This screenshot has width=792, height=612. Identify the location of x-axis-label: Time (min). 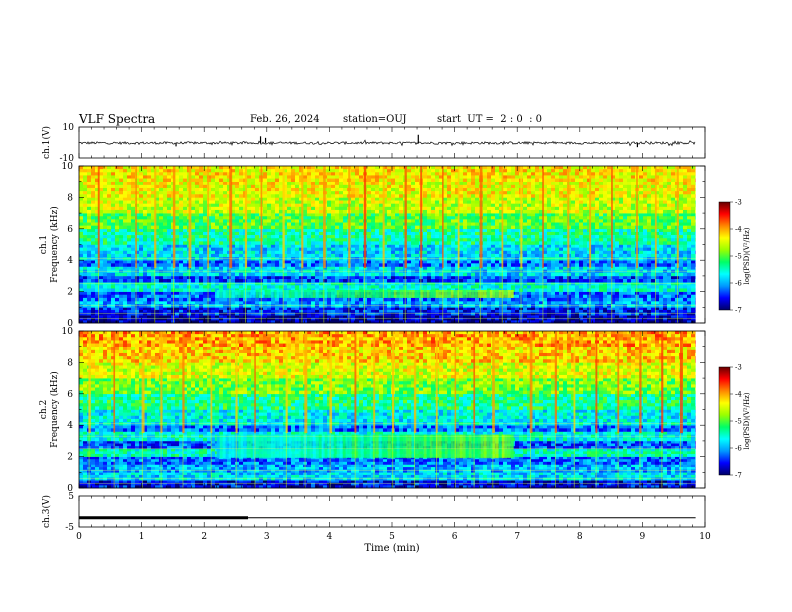
(391, 548).